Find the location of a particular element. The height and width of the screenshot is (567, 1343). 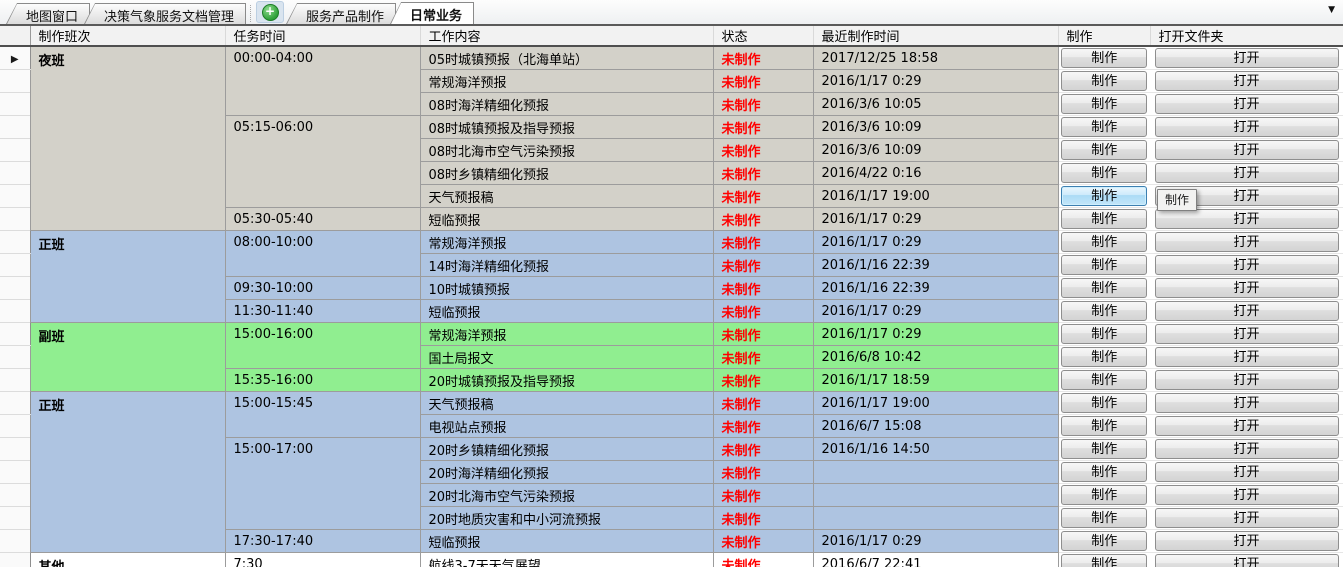

tab-map-window: 地图窗口 is located at coordinates (48, 14).